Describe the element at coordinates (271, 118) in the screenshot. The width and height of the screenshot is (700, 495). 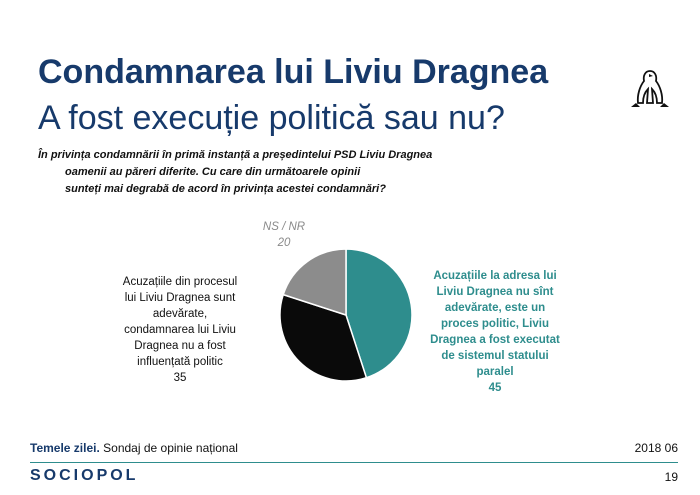
I see `slide-subtitle: A fost execuție politică sau nu?` at that location.